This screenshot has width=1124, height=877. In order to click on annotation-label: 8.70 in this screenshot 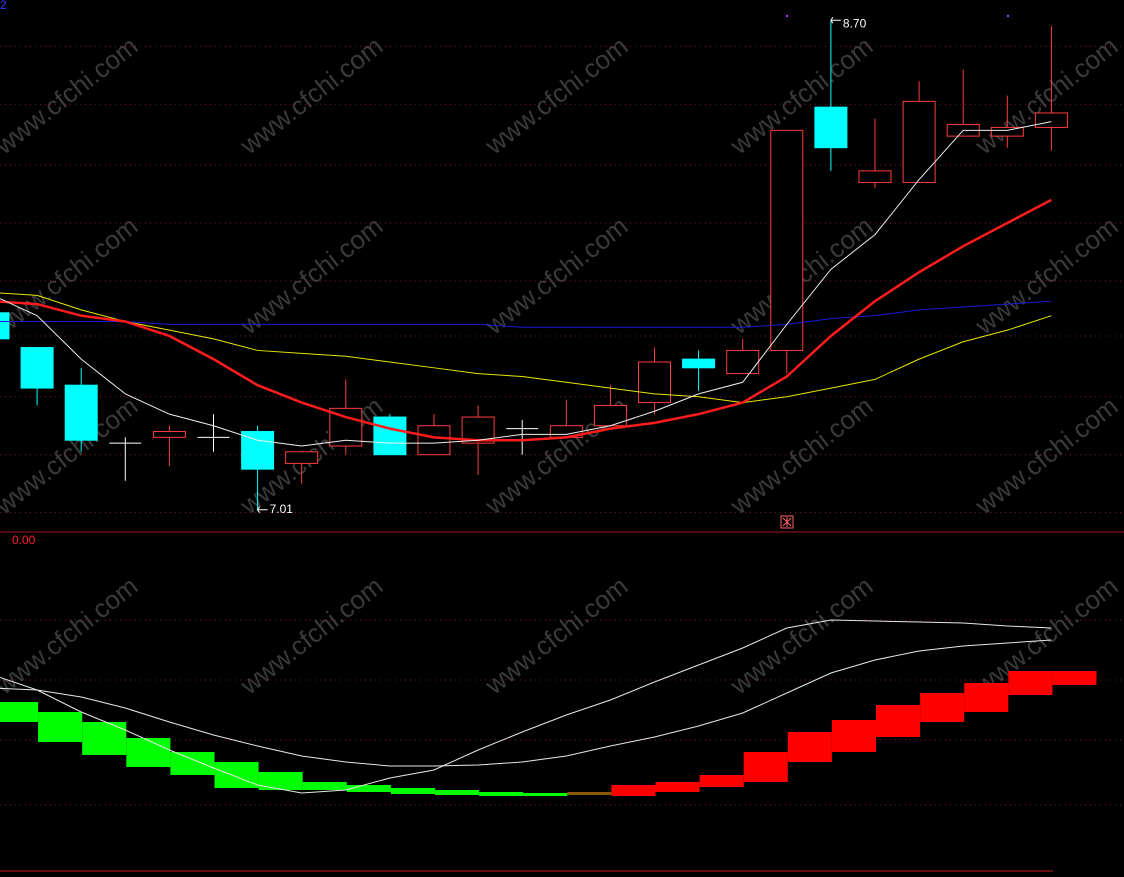, I will do `click(855, 23)`.